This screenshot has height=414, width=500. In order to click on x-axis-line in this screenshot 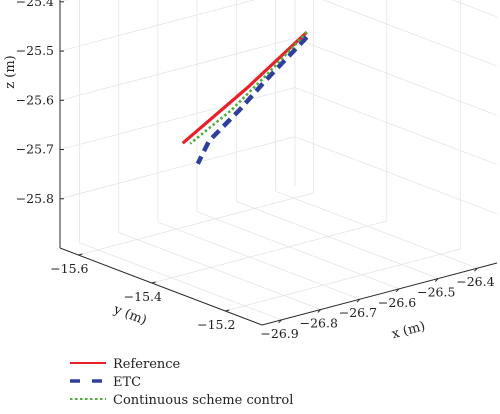, I will do `click(379, 294)`.